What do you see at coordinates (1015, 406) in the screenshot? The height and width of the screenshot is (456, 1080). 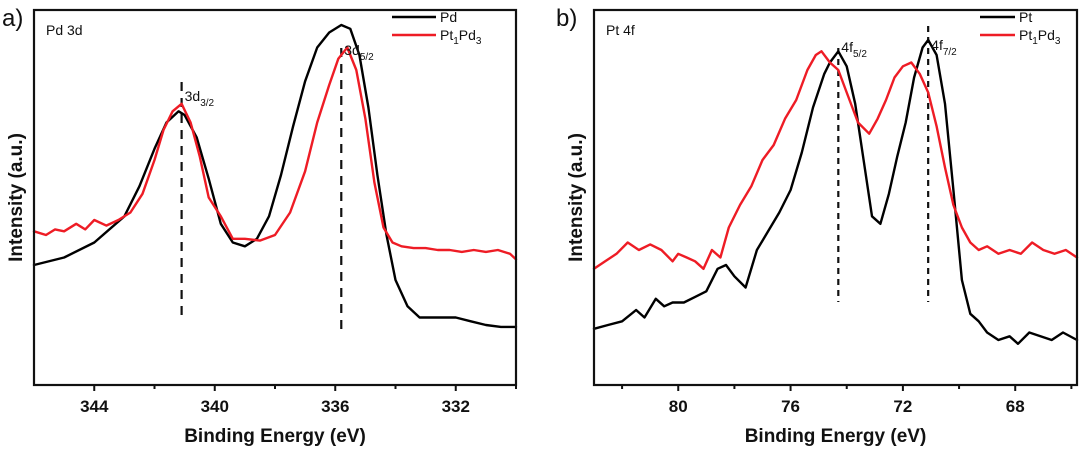 I see `x-tick-label: 68` at bounding box center [1015, 406].